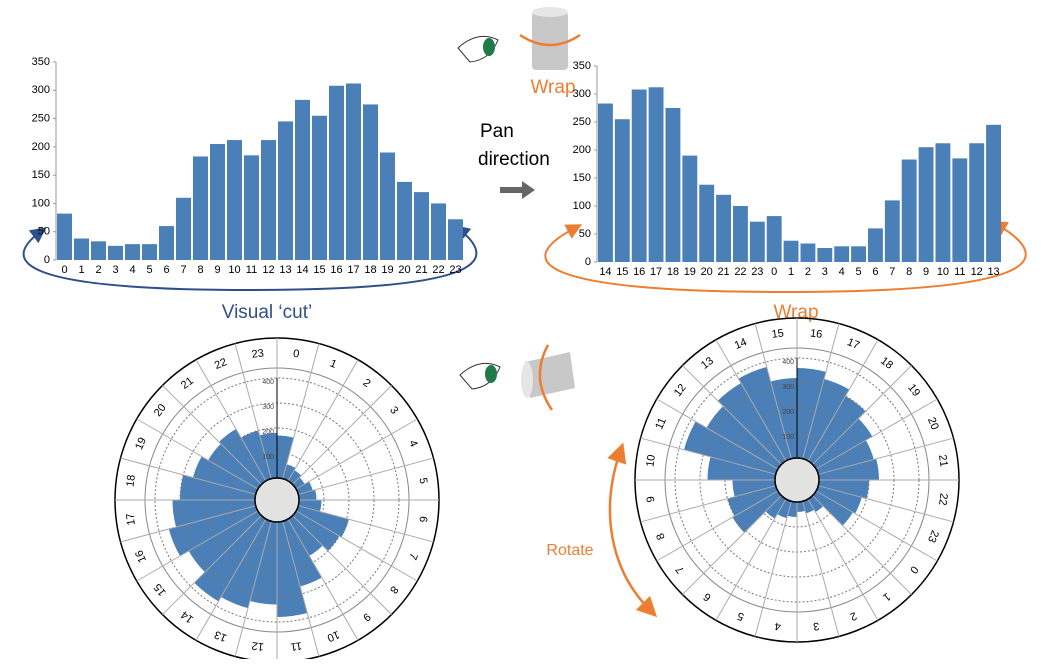  I want to click on category-label: 20, so click(933, 424).